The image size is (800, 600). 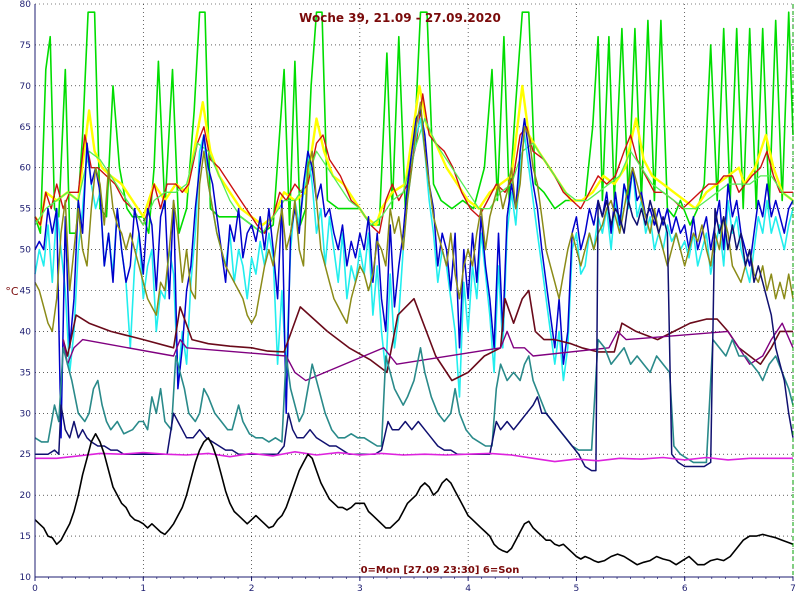 I want to click on y-axis-label: °C, so click(x=12, y=291).